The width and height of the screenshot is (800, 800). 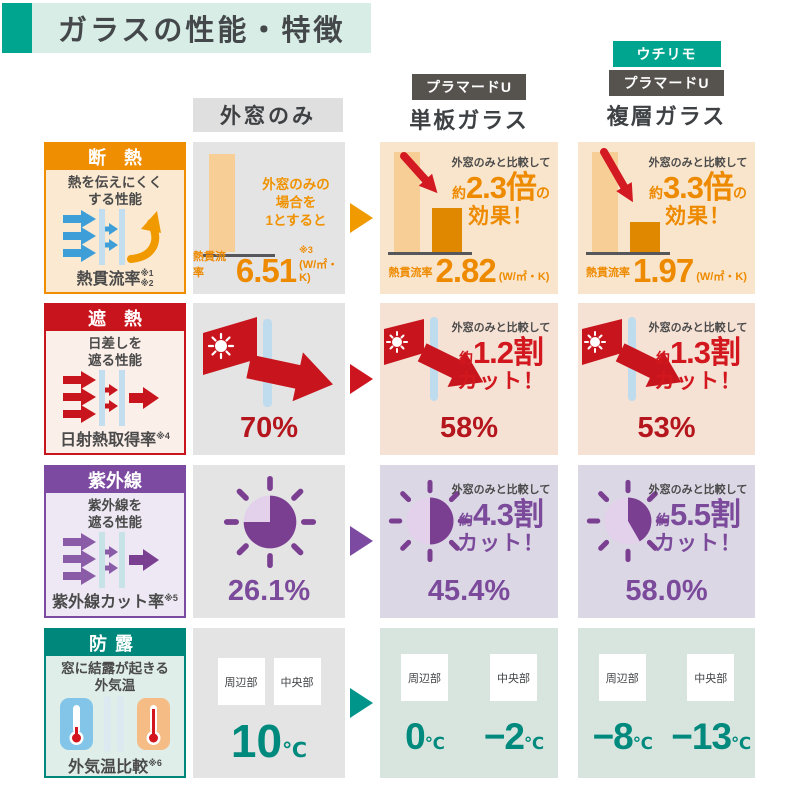 I want to click on page-title: ガラスの性能・特徴, so click(x=202, y=28).